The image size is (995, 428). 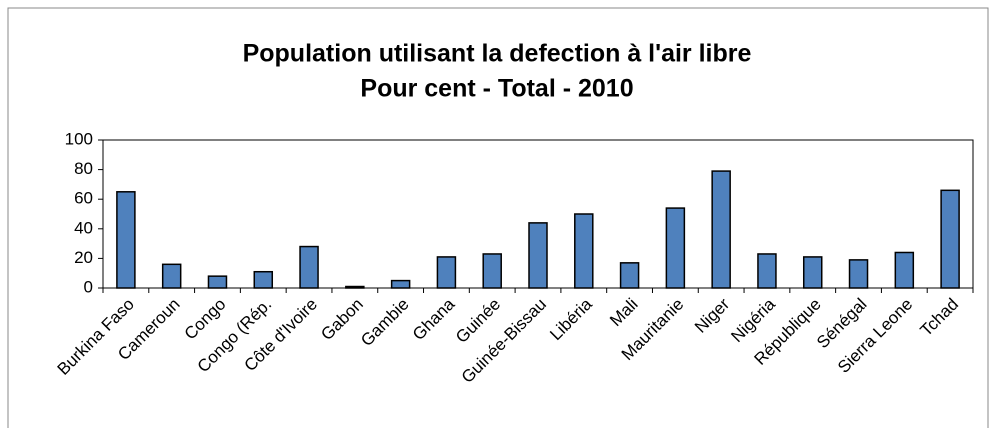 What do you see at coordinates (83, 168) in the screenshot?
I see `y-tick-label: 80` at bounding box center [83, 168].